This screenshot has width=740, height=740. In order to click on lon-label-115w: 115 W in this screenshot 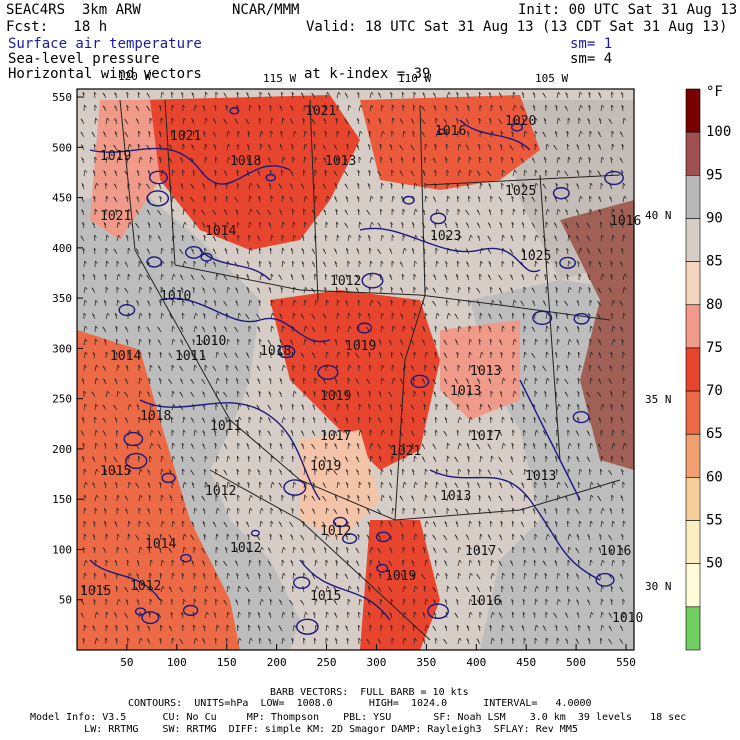, I will do `click(279, 78)`.